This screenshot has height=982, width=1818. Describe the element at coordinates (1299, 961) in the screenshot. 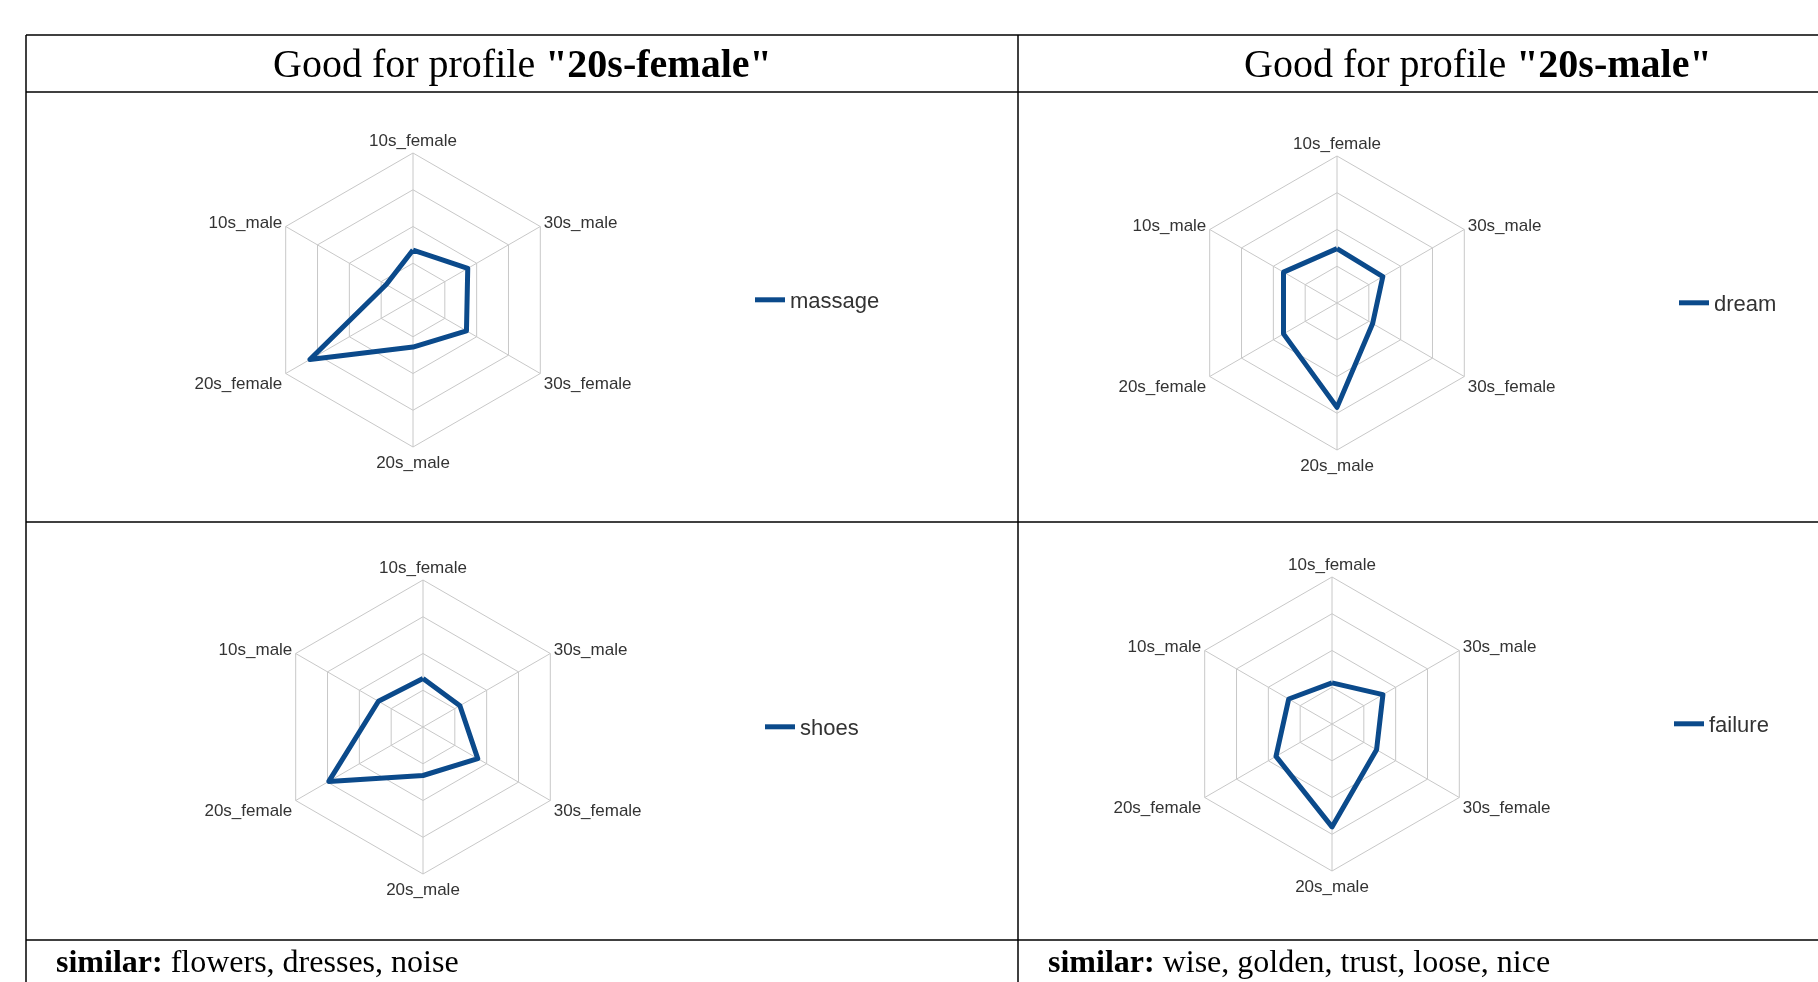

I see `text: similar: wise, golden, trust, loose, nice` at that location.